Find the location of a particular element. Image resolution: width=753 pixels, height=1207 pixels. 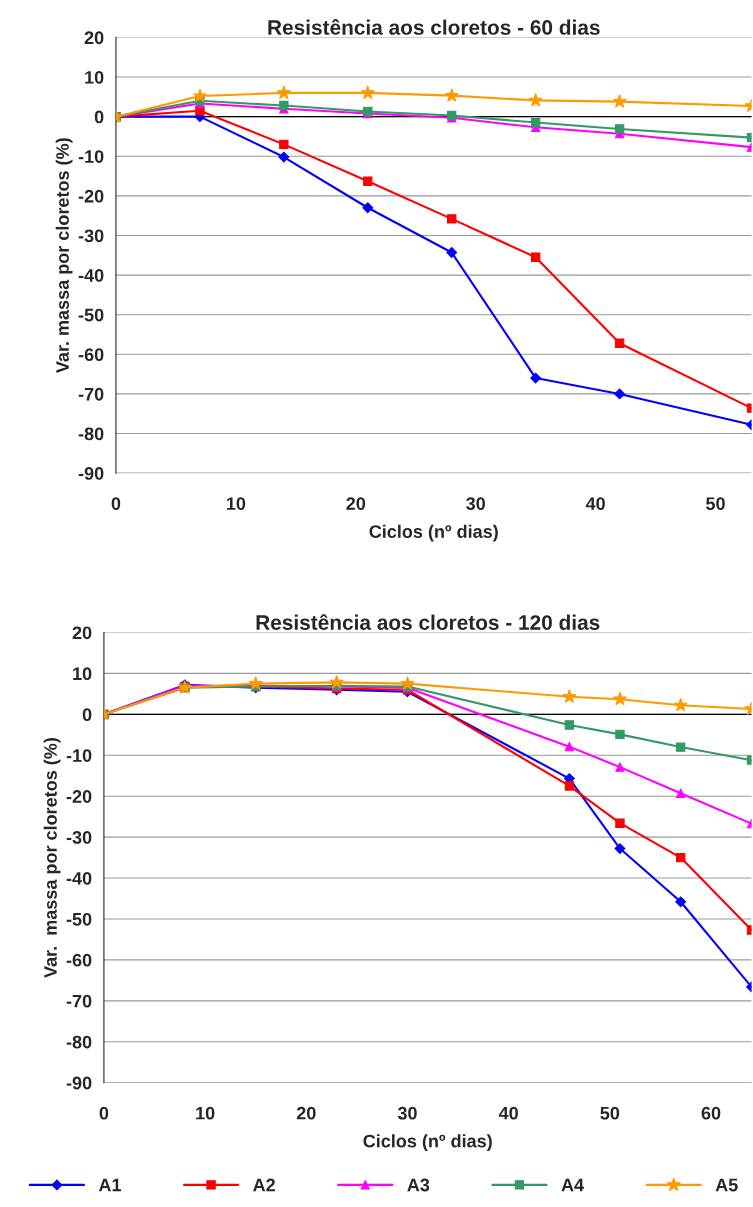

x-tick-label: 60 is located at coordinates (711, 1113).